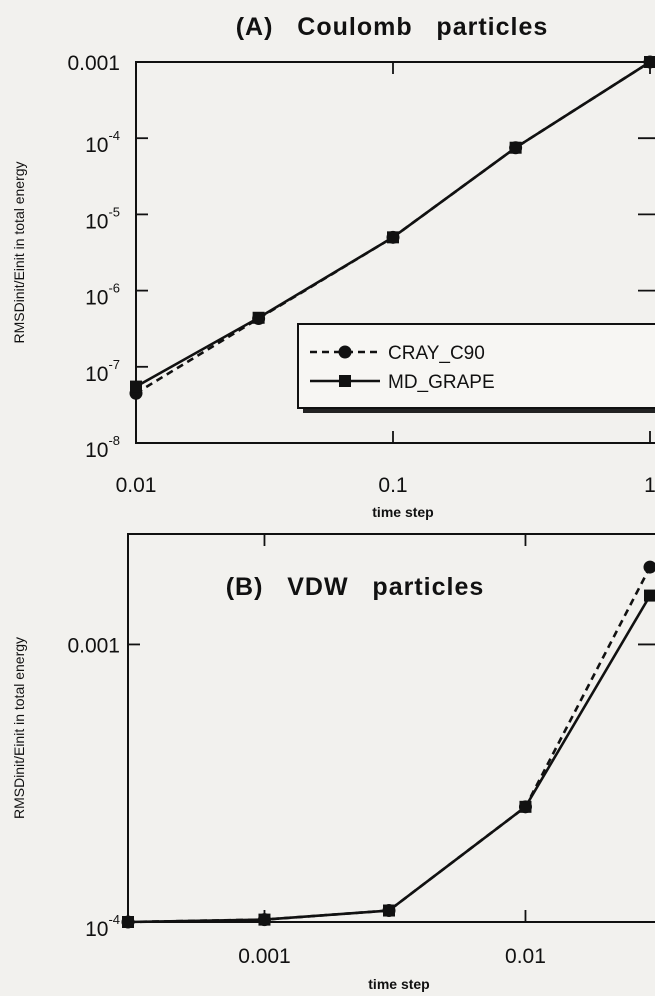 This screenshot has height=996, width=655. I want to click on y-tick-label: 10⁻⁵, so click(102, 218).